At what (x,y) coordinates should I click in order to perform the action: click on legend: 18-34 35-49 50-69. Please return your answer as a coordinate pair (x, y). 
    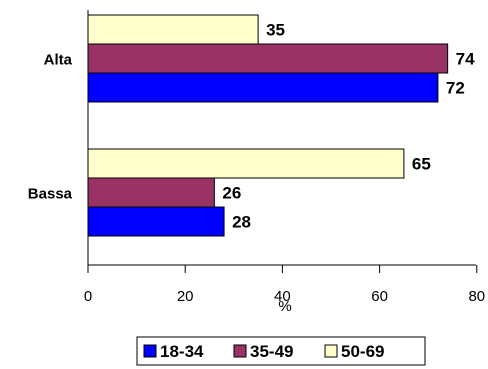
    Looking at the image, I should click on (281, 351).